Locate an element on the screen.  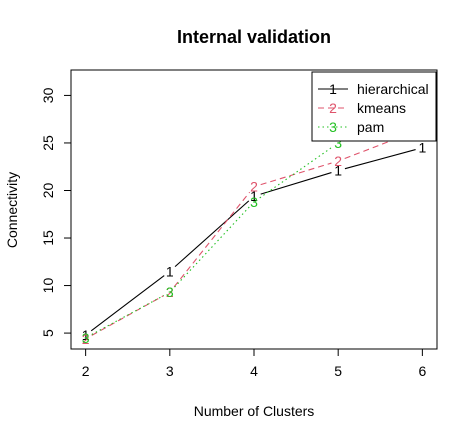
y-axis: 5 10 15 20 25 30 is located at coordinates (56, 212).